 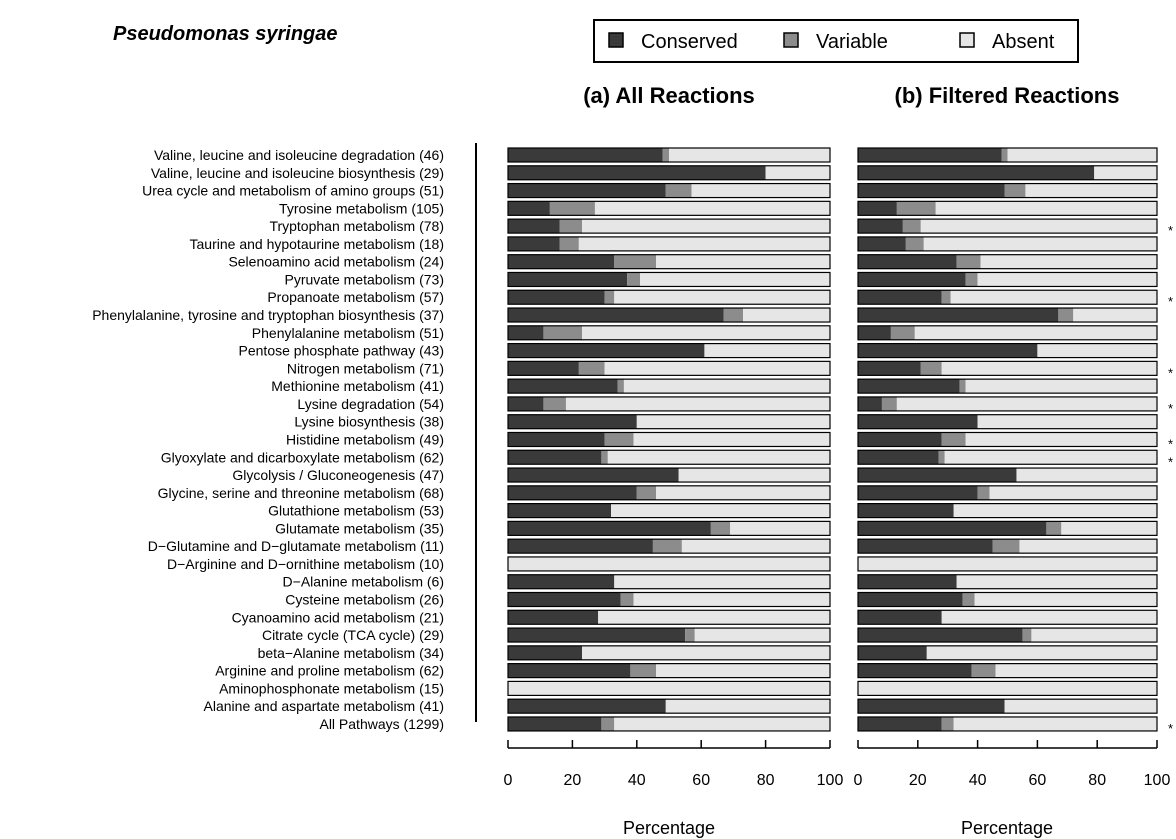 What do you see at coordinates (361, 208) in the screenshot?
I see `category-label: Tyrosine metabolism (105)` at bounding box center [361, 208].